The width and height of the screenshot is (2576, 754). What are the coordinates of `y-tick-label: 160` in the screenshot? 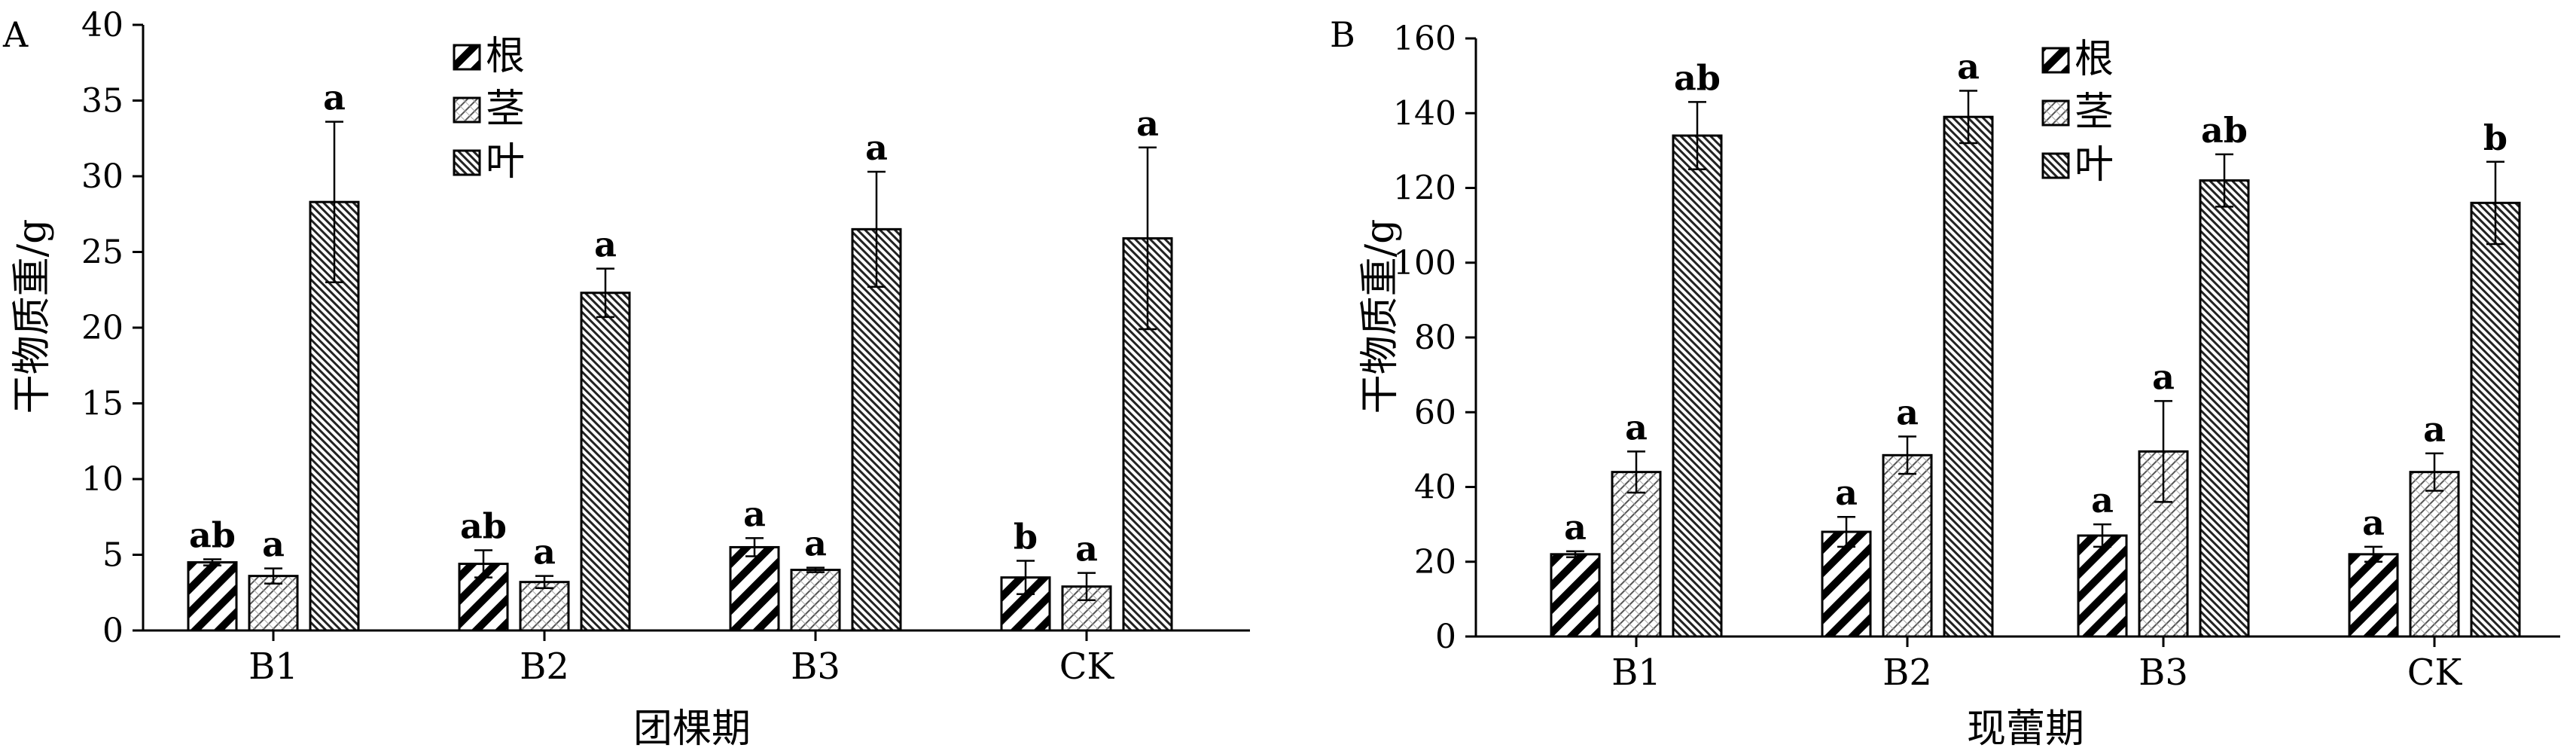 It's located at (1424, 39).